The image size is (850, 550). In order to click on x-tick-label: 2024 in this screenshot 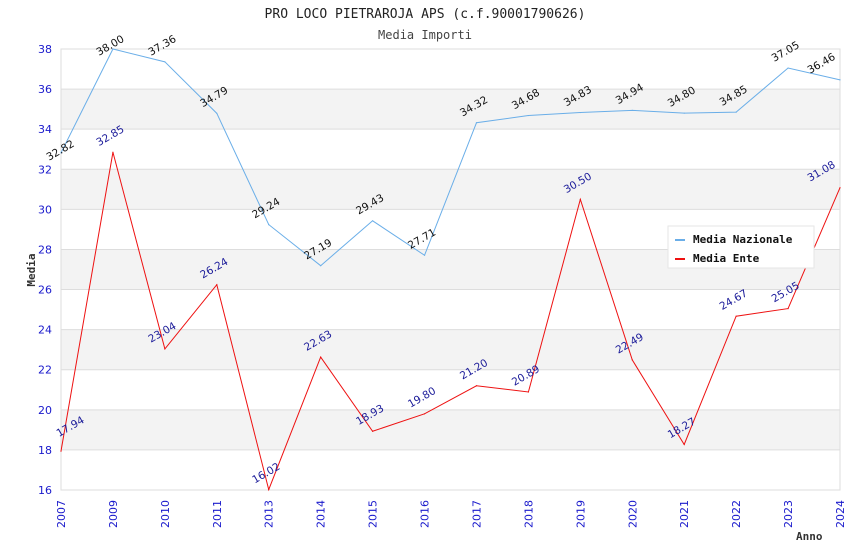, I will do `click(840, 514)`.